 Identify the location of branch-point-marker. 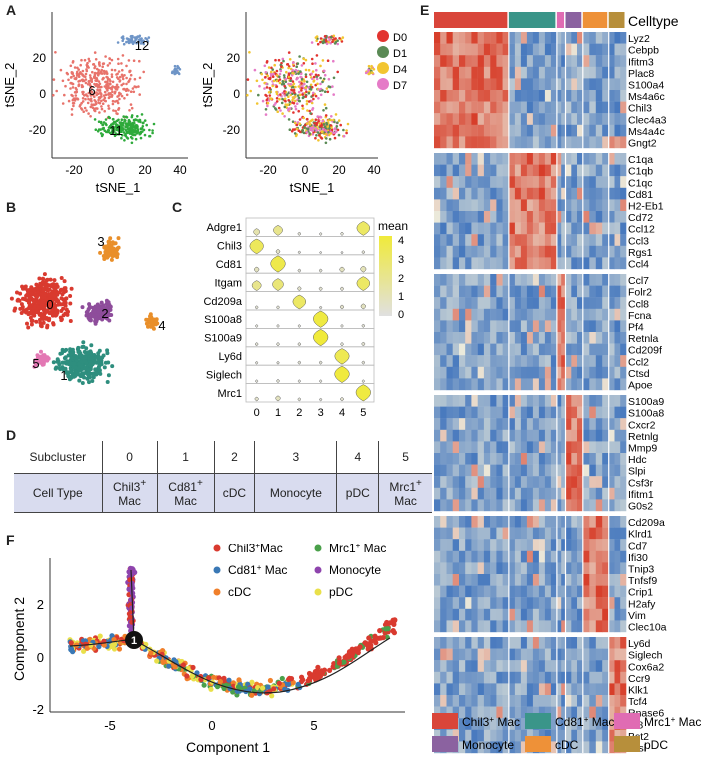
(134, 640).